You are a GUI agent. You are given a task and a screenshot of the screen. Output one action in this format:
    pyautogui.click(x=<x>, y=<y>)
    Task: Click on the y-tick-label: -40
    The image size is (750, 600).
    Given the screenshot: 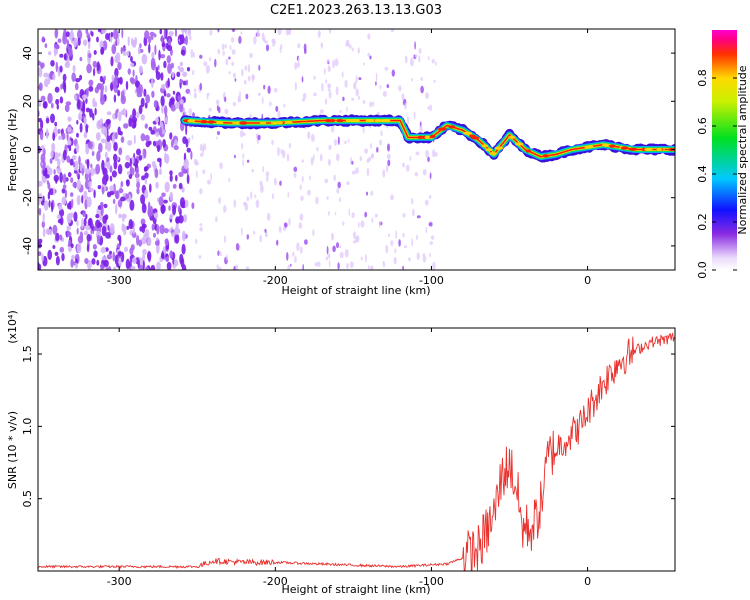 What is the action you would take?
    pyautogui.click(x=27, y=246)
    